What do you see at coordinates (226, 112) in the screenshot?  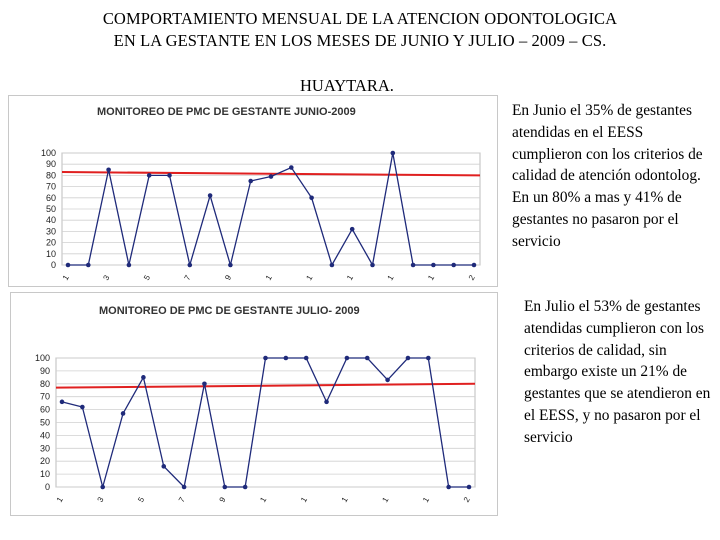 I see `chart-title: MONITOREO DE PMC DE GESTANTE JUNIO-2009` at bounding box center [226, 112].